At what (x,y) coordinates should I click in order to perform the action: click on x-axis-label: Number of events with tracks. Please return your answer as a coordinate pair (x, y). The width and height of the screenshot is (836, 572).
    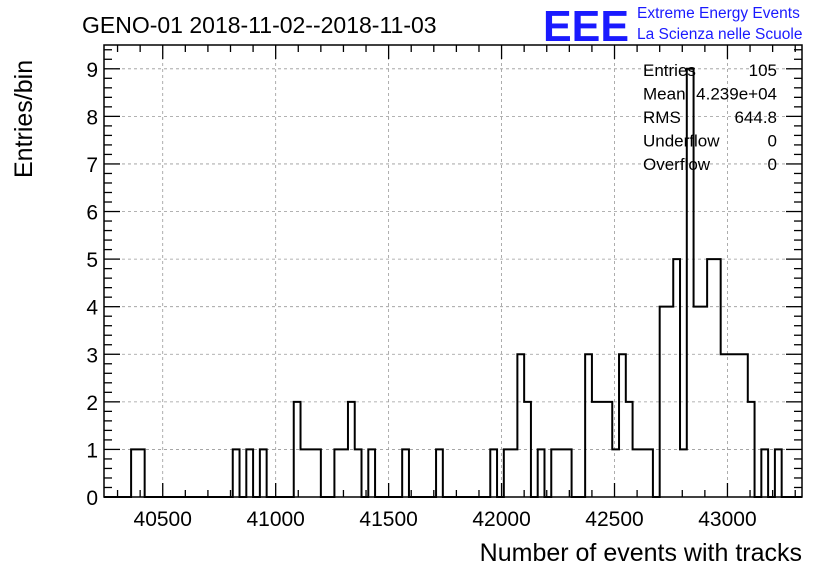
    Looking at the image, I should click on (641, 553).